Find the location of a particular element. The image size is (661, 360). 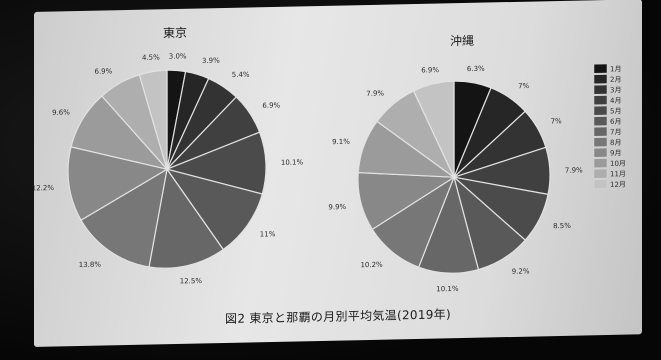

data-label: 9.9% is located at coordinates (337, 207).